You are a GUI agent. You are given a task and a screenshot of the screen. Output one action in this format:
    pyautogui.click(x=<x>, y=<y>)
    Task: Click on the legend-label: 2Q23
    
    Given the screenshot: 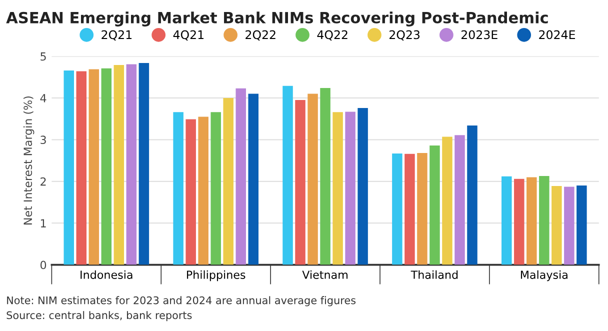 What is the action you would take?
    pyautogui.click(x=405, y=35)
    